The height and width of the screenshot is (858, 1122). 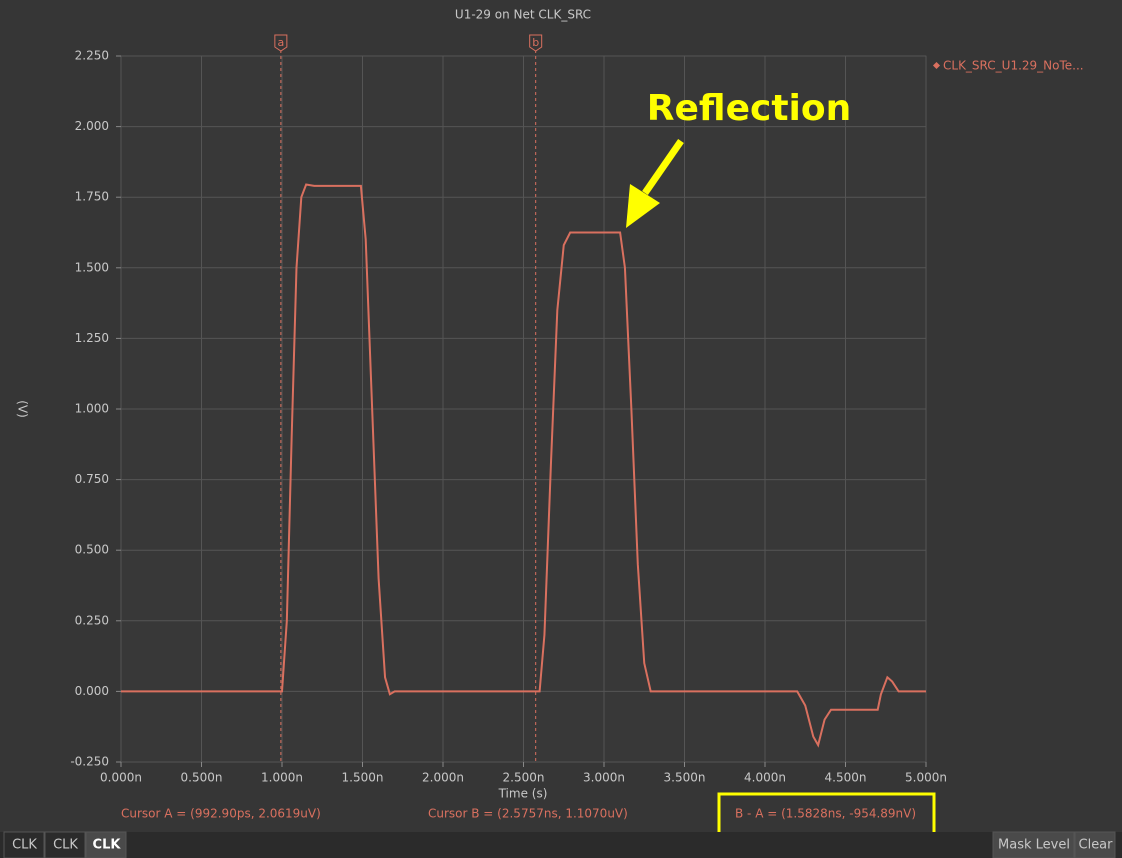 What do you see at coordinates (685, 778) in the screenshot?
I see `x-tick-label: 3.500n` at bounding box center [685, 778].